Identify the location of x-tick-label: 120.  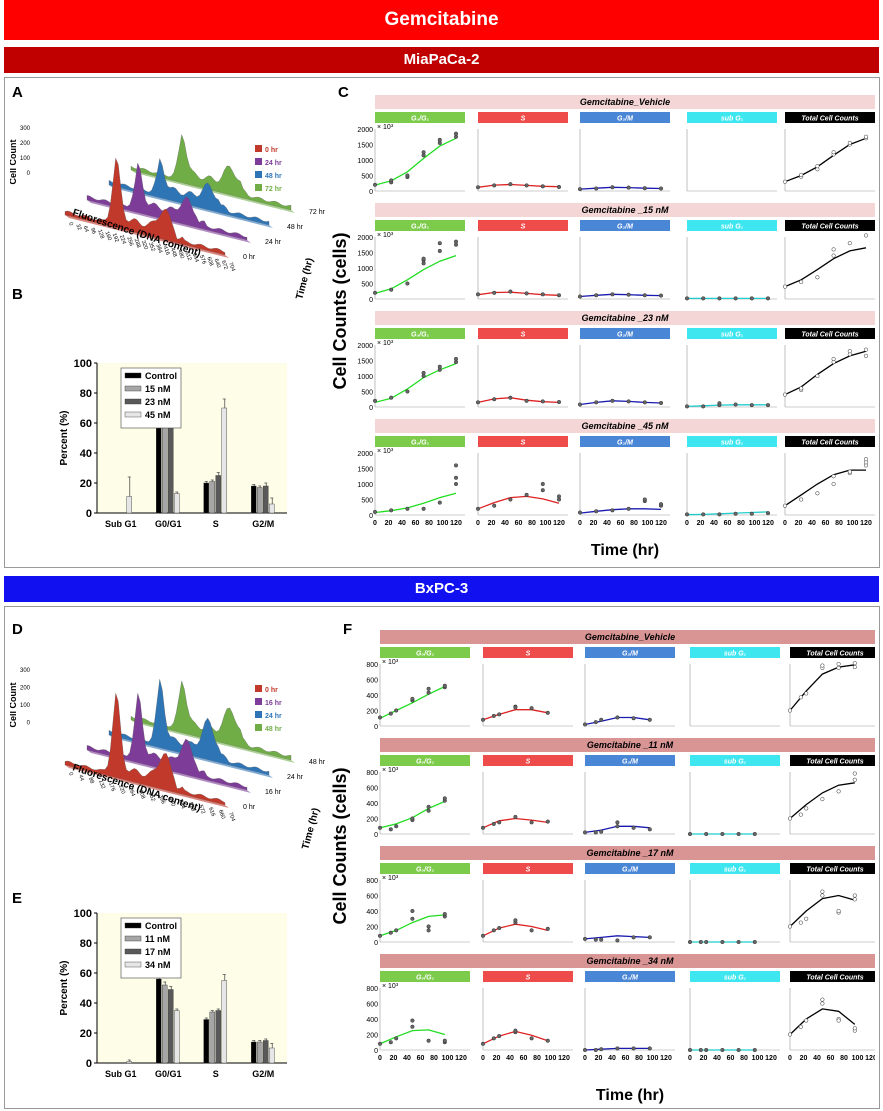
(768, 523).